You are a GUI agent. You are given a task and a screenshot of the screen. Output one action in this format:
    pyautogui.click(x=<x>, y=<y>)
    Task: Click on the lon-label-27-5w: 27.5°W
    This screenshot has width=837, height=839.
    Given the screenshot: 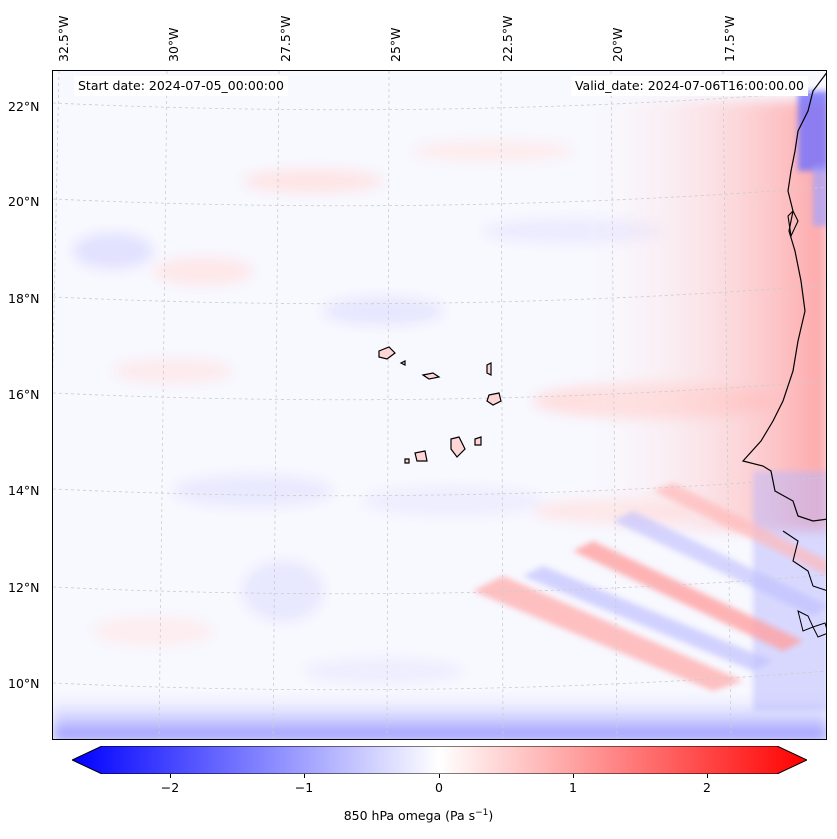 What is the action you would take?
    pyautogui.click(x=285, y=38)
    